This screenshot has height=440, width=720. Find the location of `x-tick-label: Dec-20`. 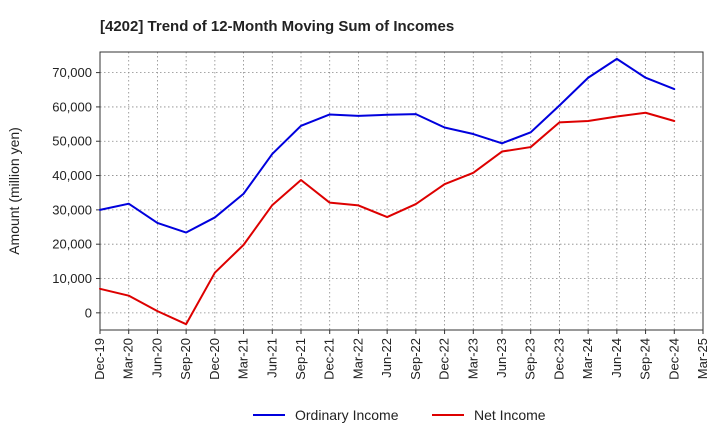

x-tick-label: Dec-20 is located at coordinates (214, 359).